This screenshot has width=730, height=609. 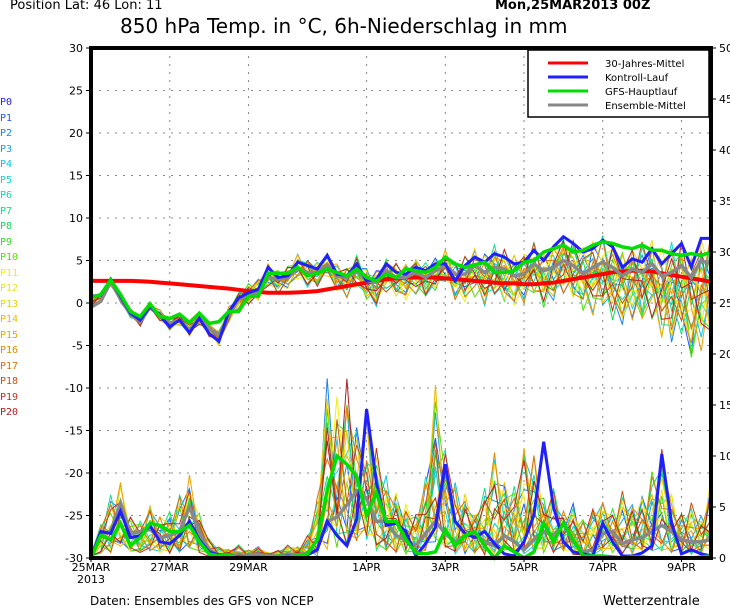 What do you see at coordinates (6, 102) in the screenshot?
I see `member-label-p0: P0` at bounding box center [6, 102].